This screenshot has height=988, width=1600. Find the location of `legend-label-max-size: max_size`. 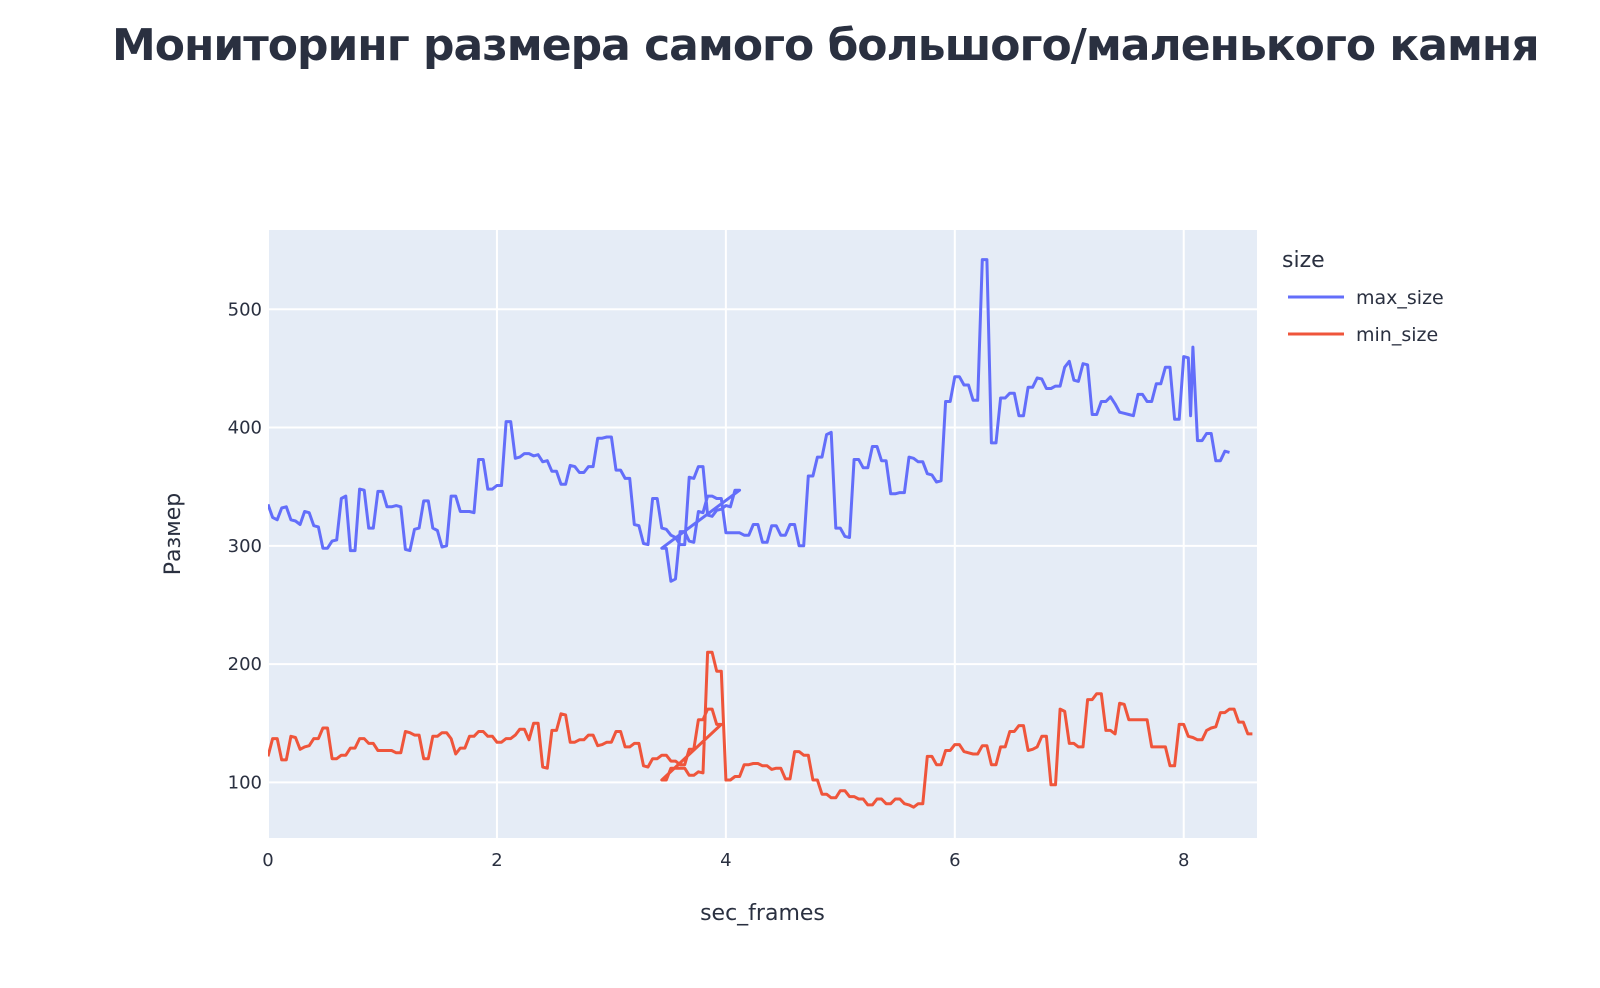

legend-label-max-size: max_size is located at coordinates (1400, 298).